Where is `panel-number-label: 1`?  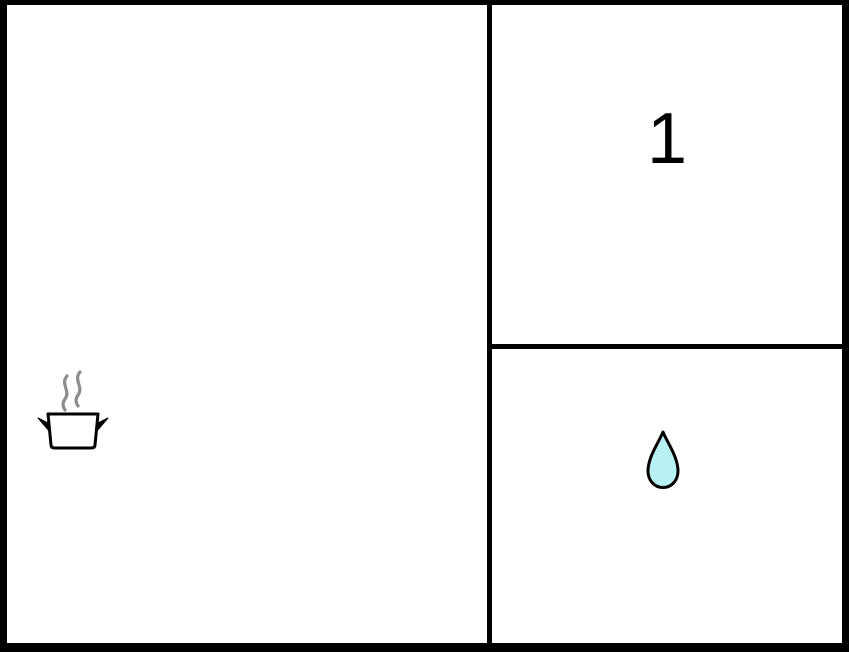 panel-number-label: 1 is located at coordinates (667, 139).